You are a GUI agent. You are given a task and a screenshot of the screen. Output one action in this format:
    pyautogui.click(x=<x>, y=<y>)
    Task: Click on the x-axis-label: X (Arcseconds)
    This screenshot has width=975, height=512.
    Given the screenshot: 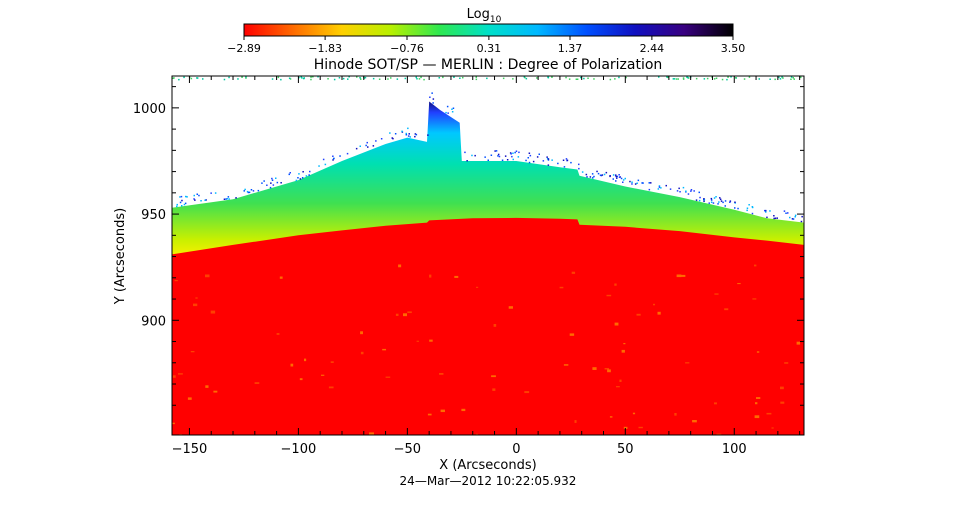 What is the action you would take?
    pyautogui.click(x=487, y=465)
    